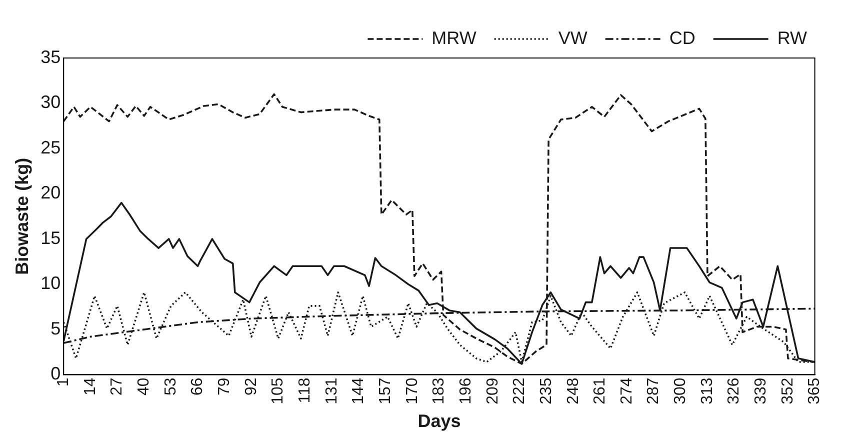 Image resolution: width=845 pixels, height=445 pixels. What do you see at coordinates (573, 391) in the screenshot?
I see `x-tick-label: 248` at bounding box center [573, 391].